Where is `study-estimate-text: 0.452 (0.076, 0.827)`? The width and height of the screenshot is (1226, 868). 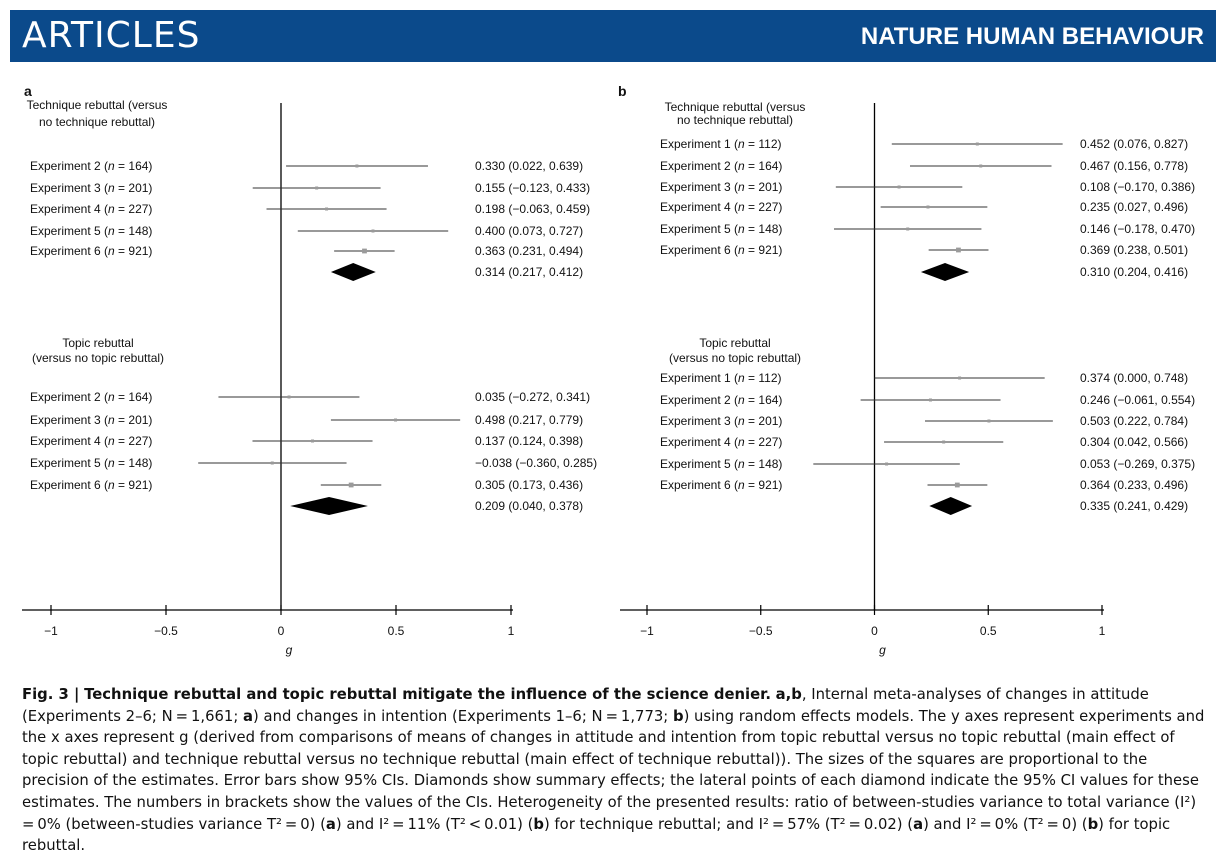 study-estimate-text: 0.452 (0.076, 0.827) is located at coordinates (1134, 144).